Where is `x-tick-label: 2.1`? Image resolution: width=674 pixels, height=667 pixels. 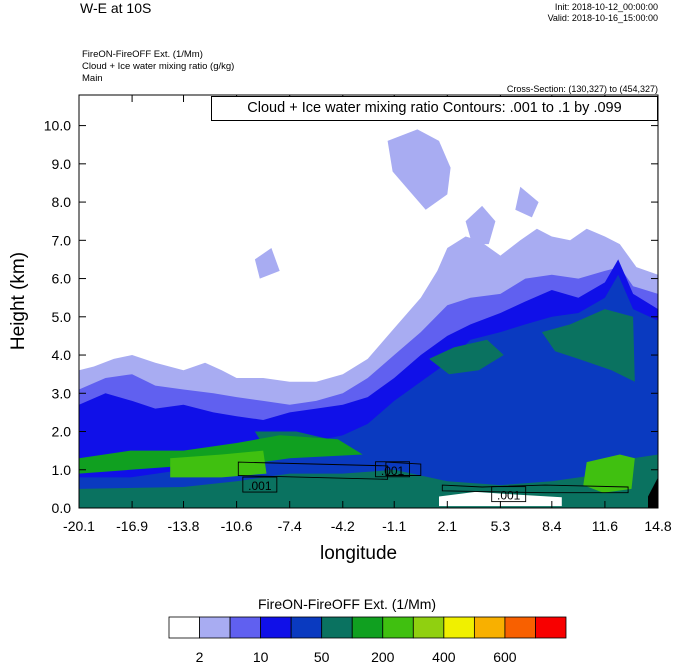
x-tick-label: 2.1 is located at coordinates (448, 526).